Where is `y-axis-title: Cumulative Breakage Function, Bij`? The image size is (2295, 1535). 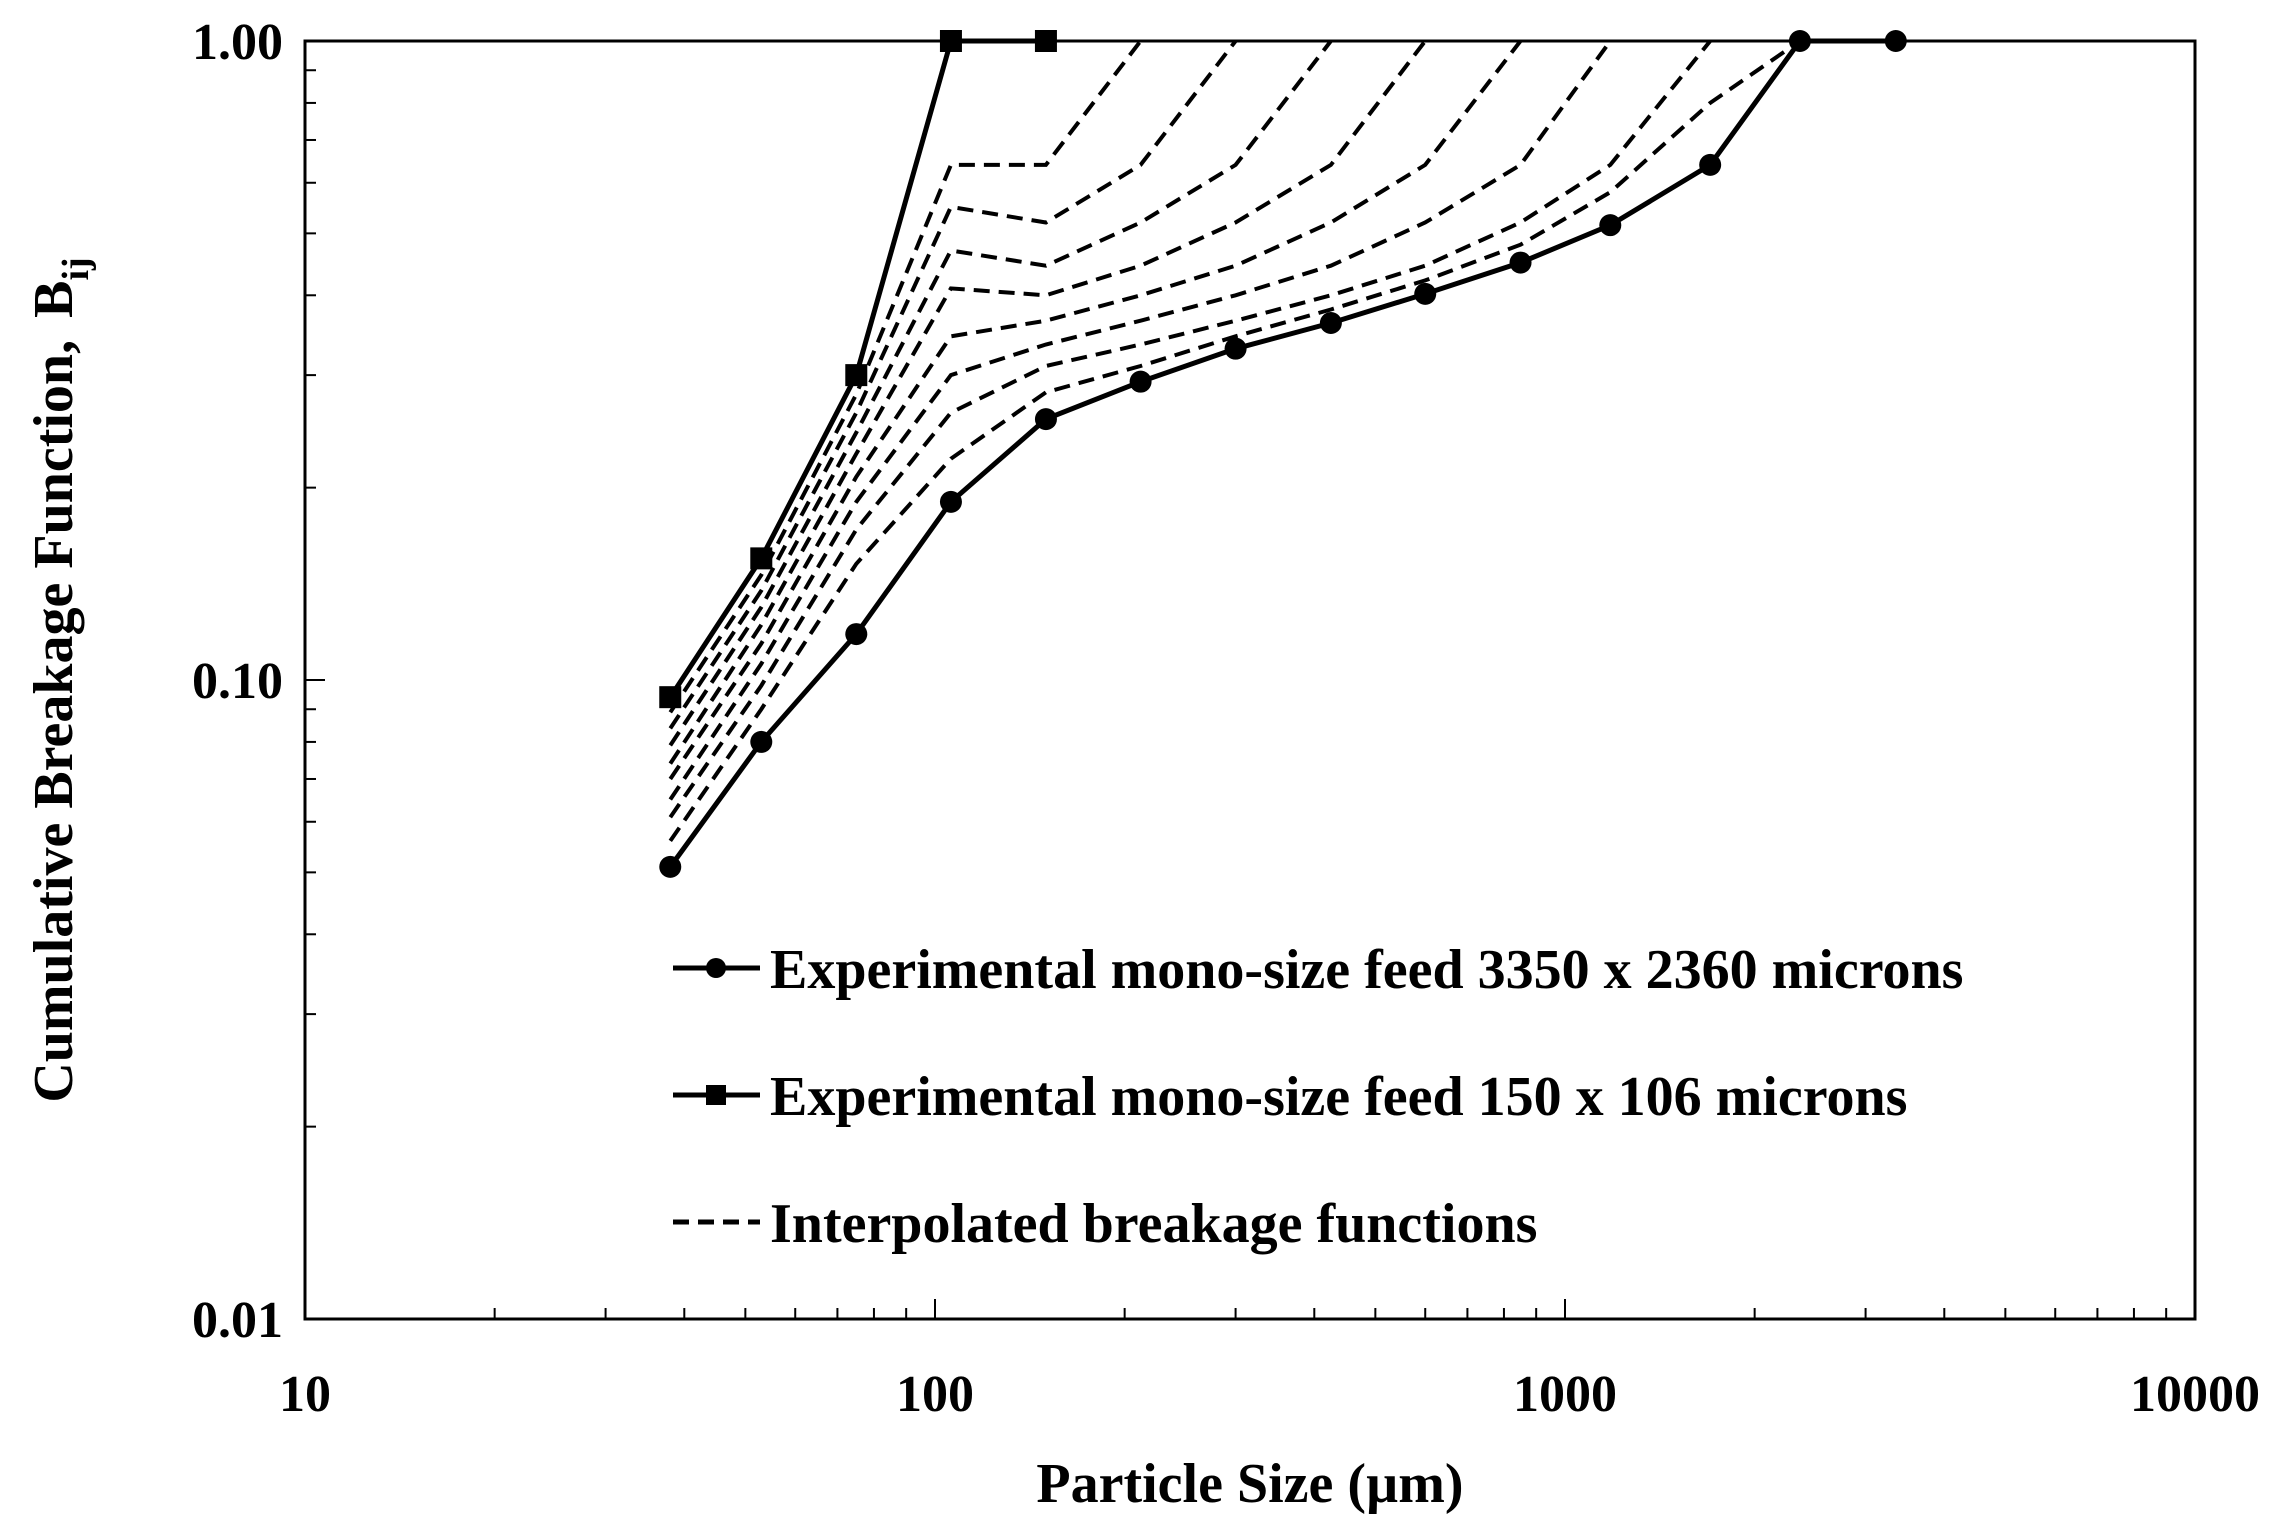
y-axis-title: Cumulative Breakage Function, Bij is located at coordinates (60, 679).